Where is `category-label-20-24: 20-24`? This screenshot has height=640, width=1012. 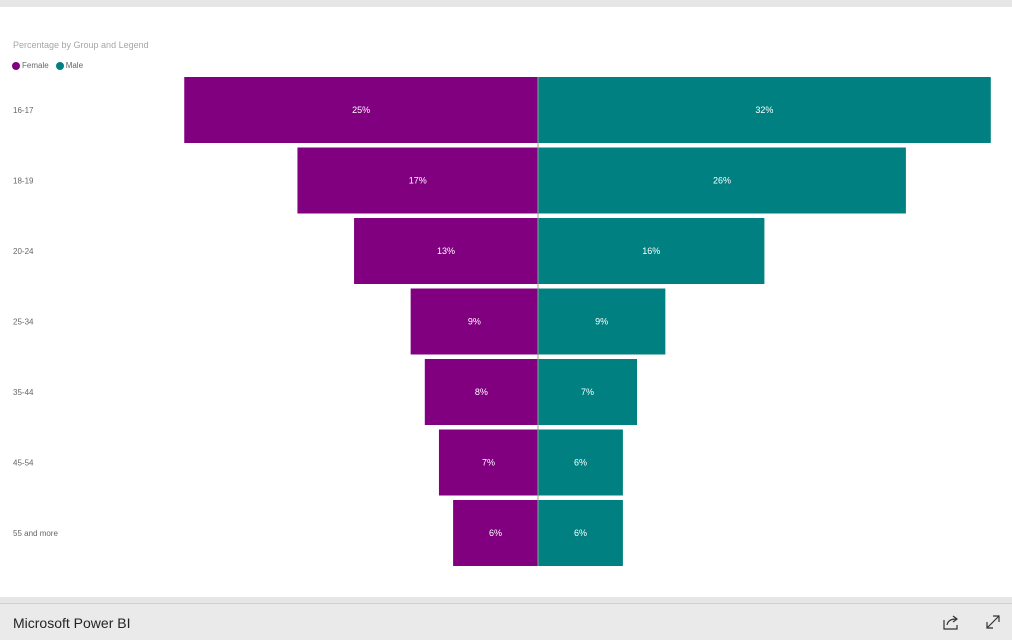 category-label-20-24: 20-24 is located at coordinates (23, 251).